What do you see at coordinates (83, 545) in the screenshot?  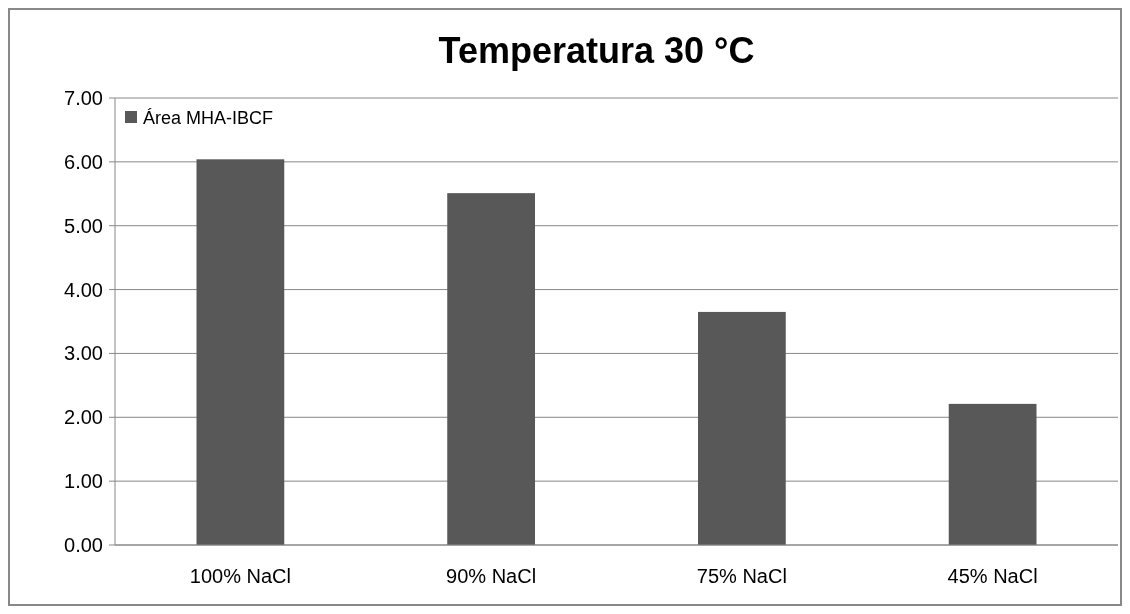 I see `y-tick-label: 0.00` at bounding box center [83, 545].